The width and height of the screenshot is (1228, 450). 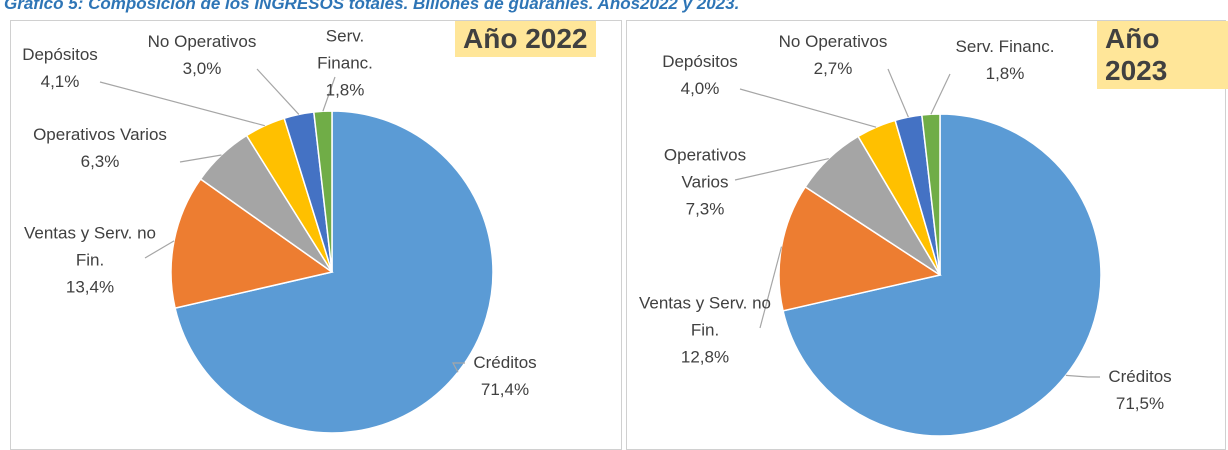 What do you see at coordinates (100, 161) in the screenshot?
I see `value-label: 6,3%` at bounding box center [100, 161].